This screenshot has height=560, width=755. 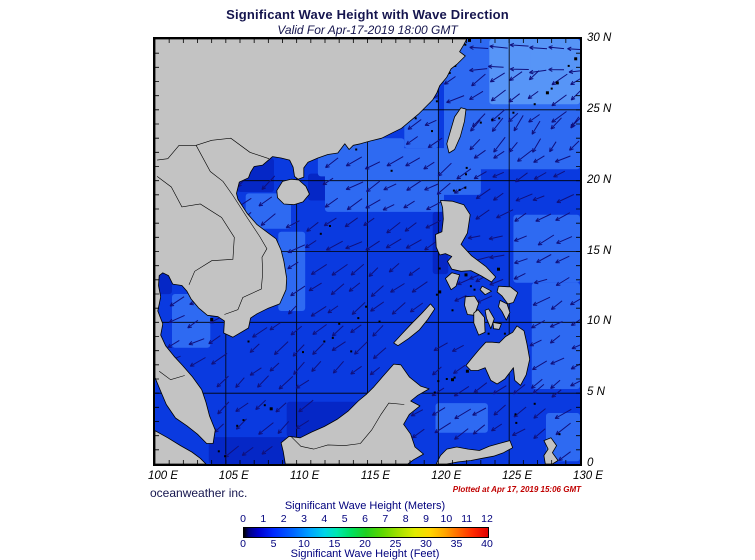 I want to click on lon-label: 130 E, so click(x=588, y=476).